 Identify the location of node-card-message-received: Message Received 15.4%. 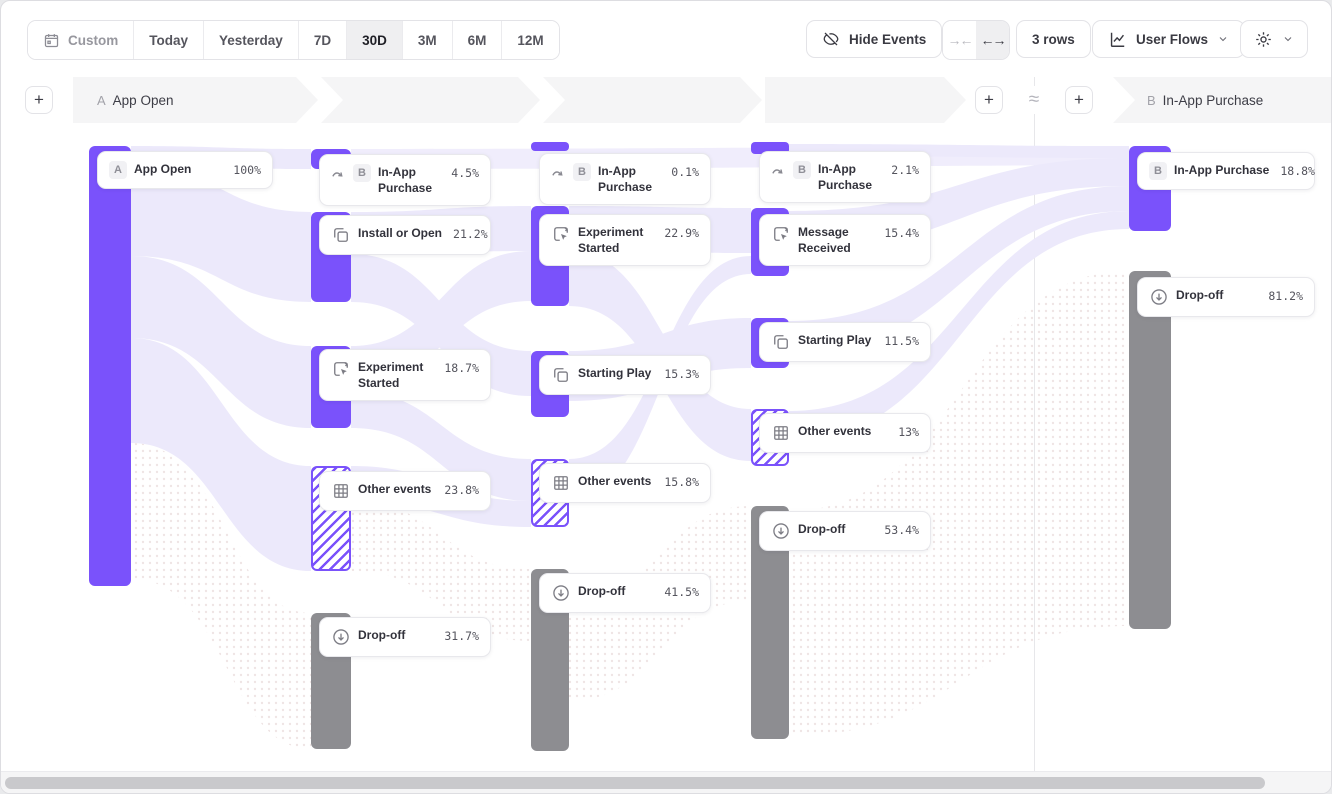
(845, 240).